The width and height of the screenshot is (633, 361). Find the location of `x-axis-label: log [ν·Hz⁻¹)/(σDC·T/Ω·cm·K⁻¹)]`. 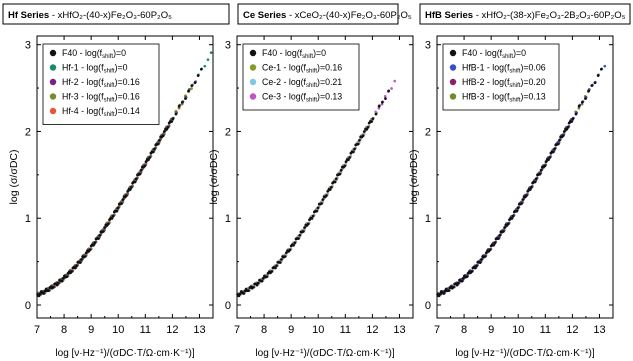

x-axis-label: log [ν·Hz⁻¹)/(σDC·T/Ω·cm·K⁻¹)] is located at coordinates (324, 353).